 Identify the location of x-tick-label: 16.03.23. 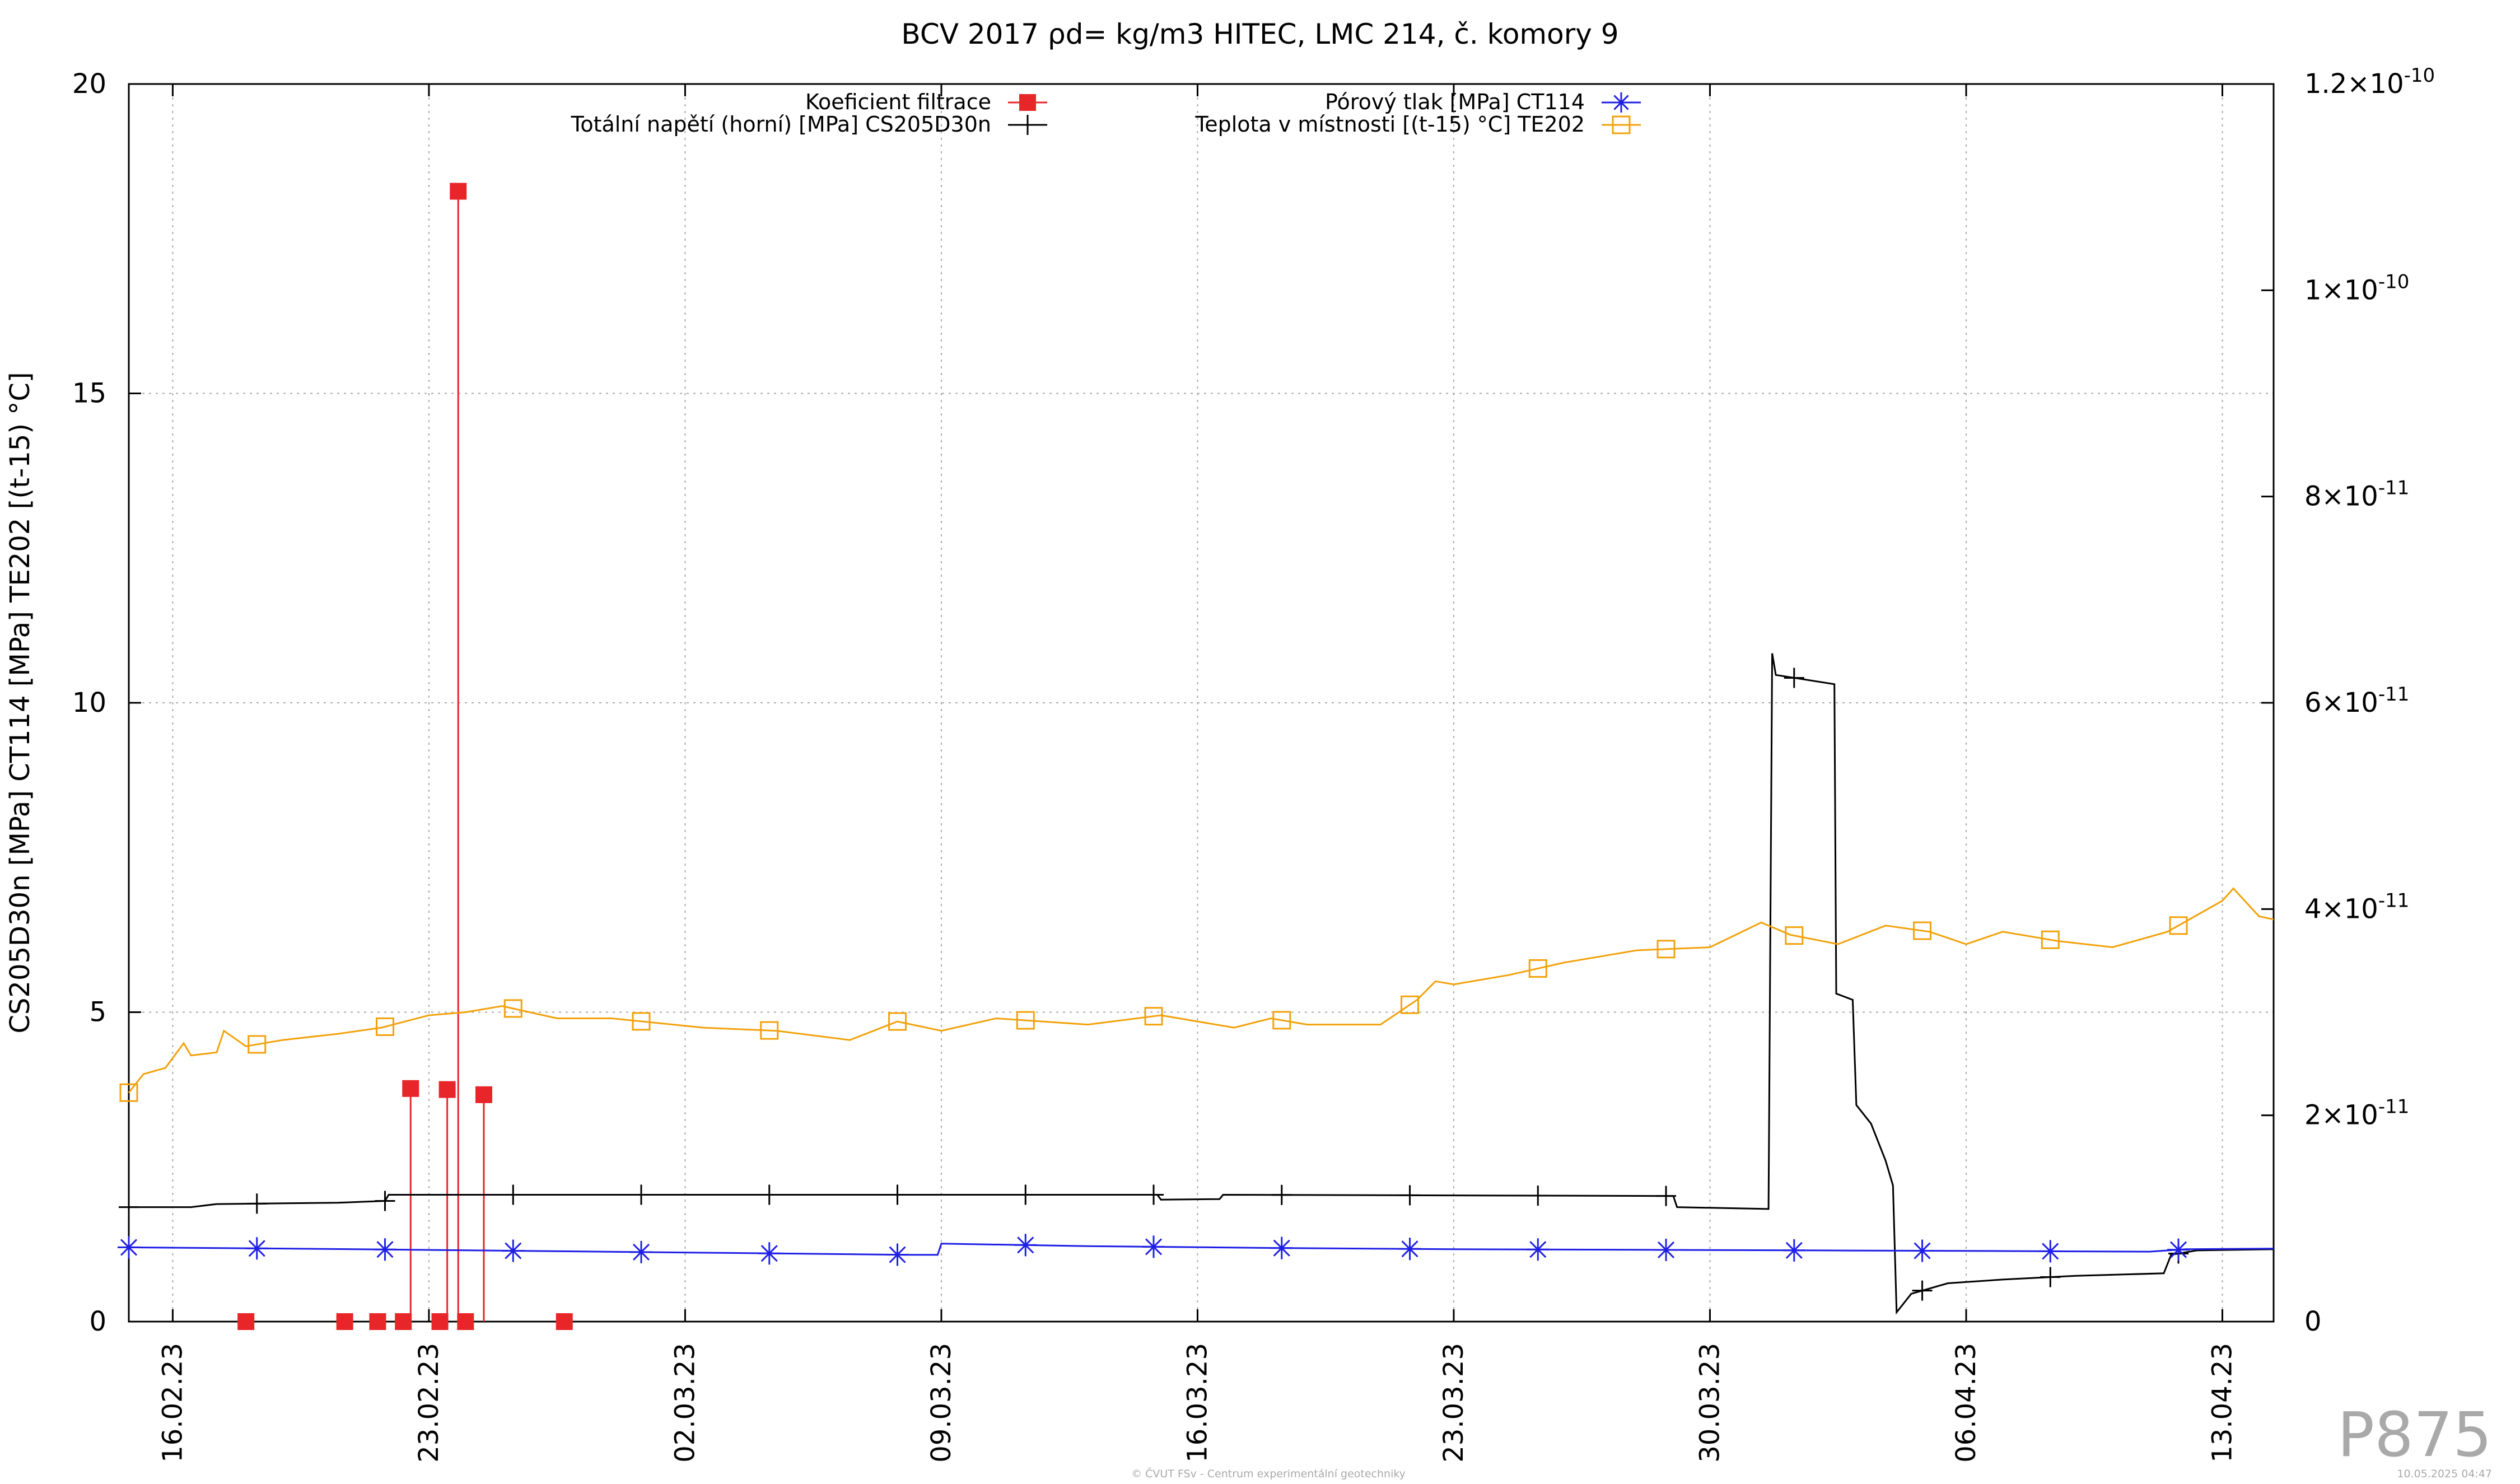
(1198, 1403).